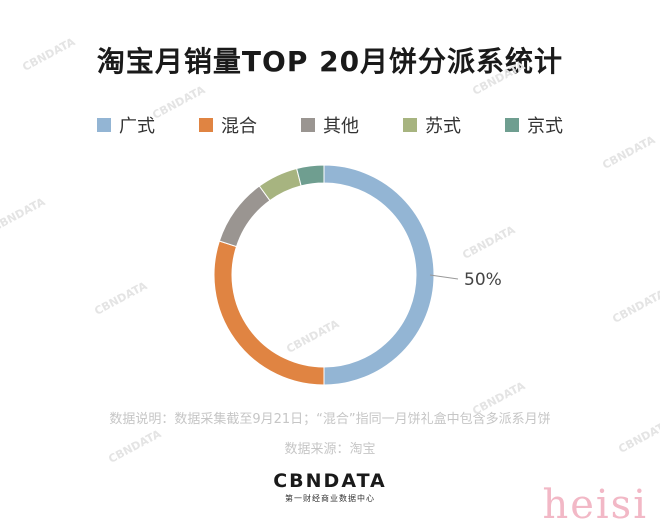  What do you see at coordinates (330, 61) in the screenshot?
I see `chart-title: 淘宝月销量TOP 20月饼分派系统计` at bounding box center [330, 61].